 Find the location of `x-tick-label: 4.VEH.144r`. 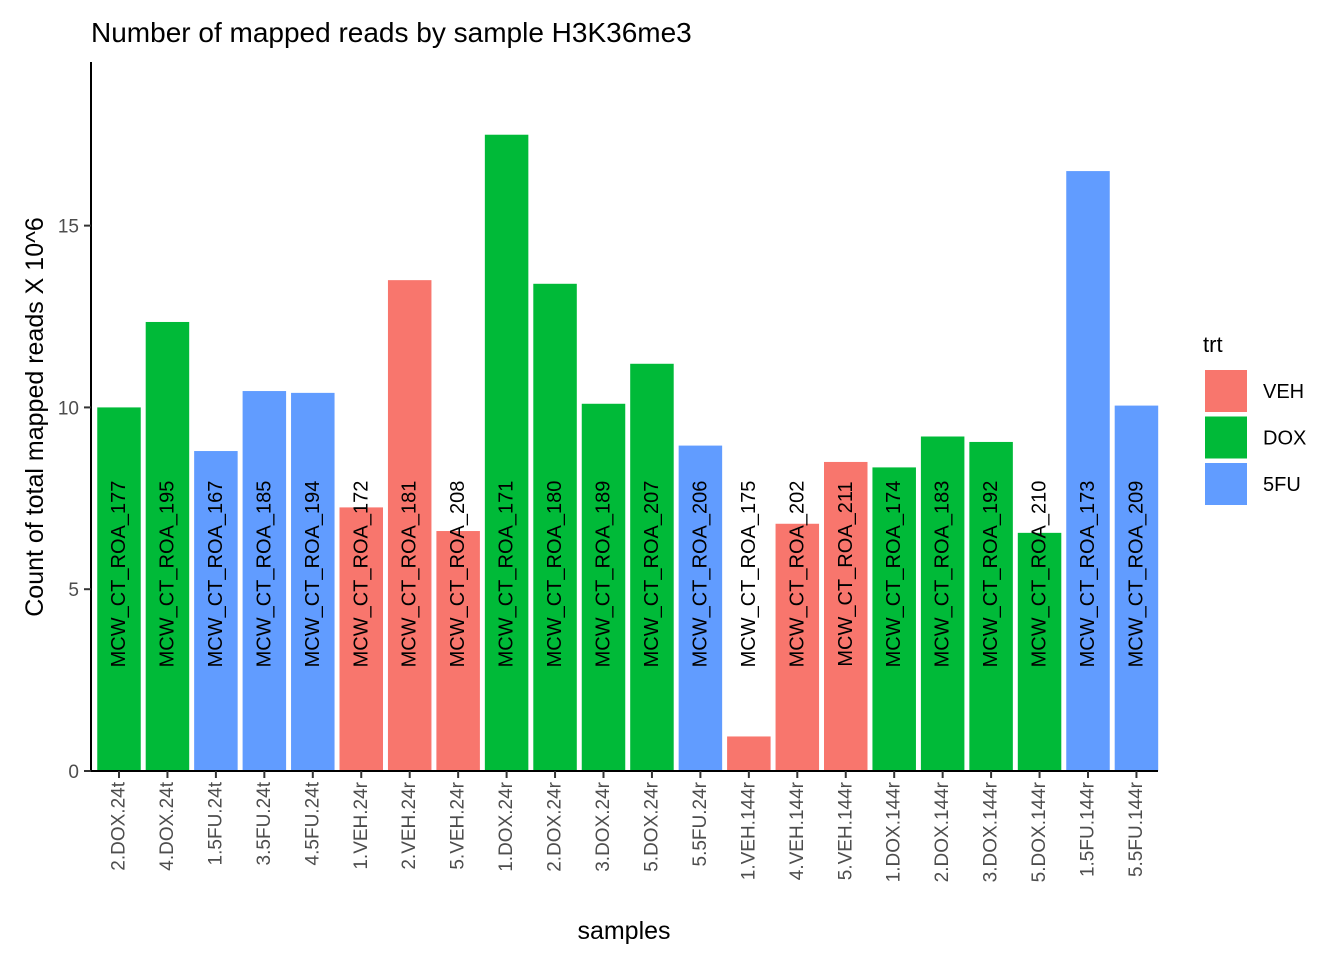

x-tick-label: 4.VEH.144r is located at coordinates (797, 830).